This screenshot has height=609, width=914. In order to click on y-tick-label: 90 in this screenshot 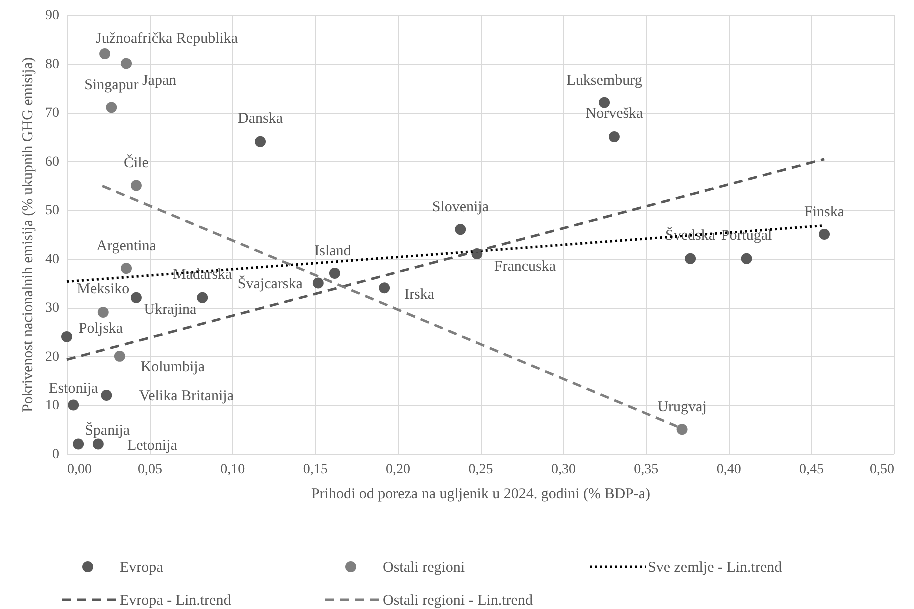, I will do `click(53, 16)`.